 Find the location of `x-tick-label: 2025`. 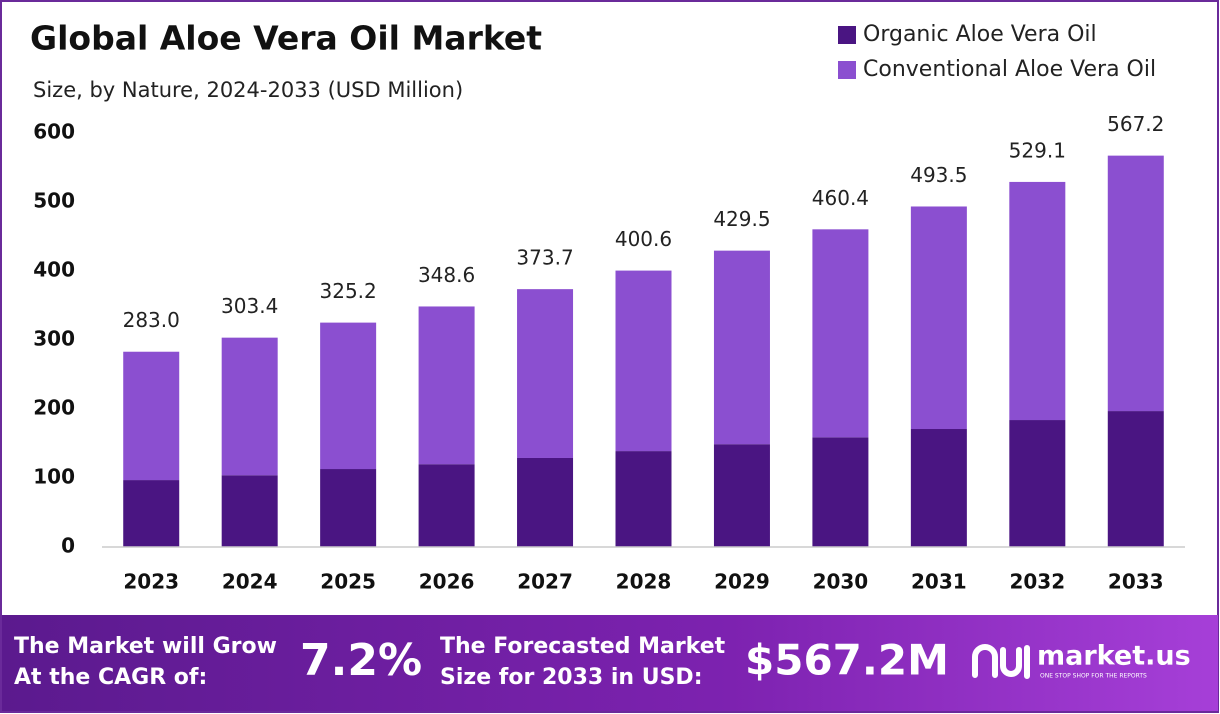

x-tick-label: 2025 is located at coordinates (348, 582).